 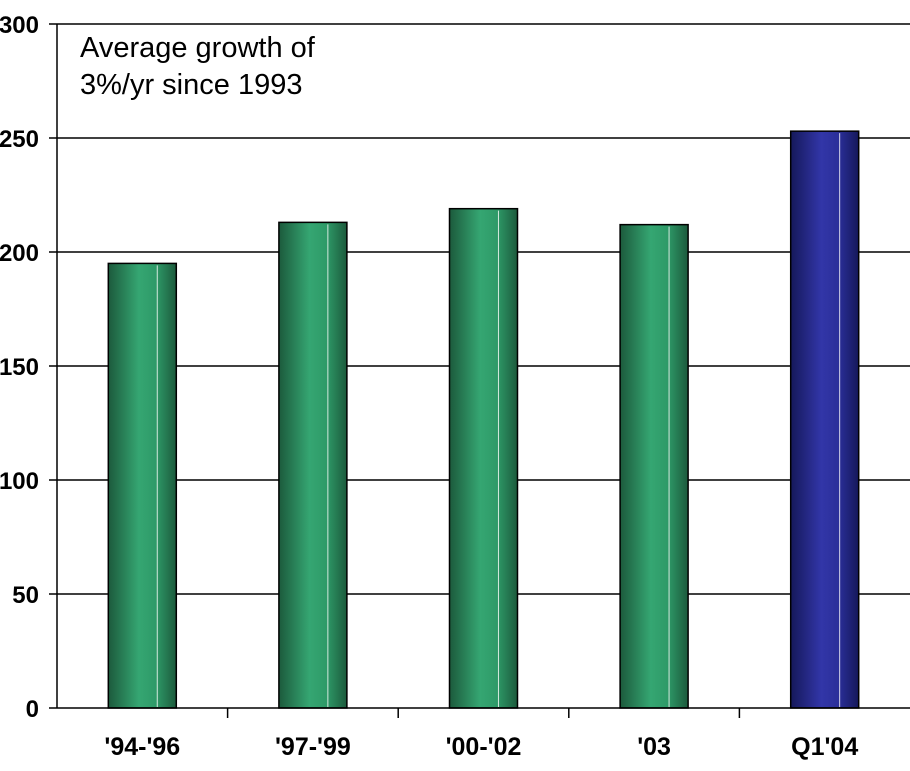 What do you see at coordinates (191, 85) in the screenshot?
I see `annotation-line-2: 3%/yr since 1993` at bounding box center [191, 85].